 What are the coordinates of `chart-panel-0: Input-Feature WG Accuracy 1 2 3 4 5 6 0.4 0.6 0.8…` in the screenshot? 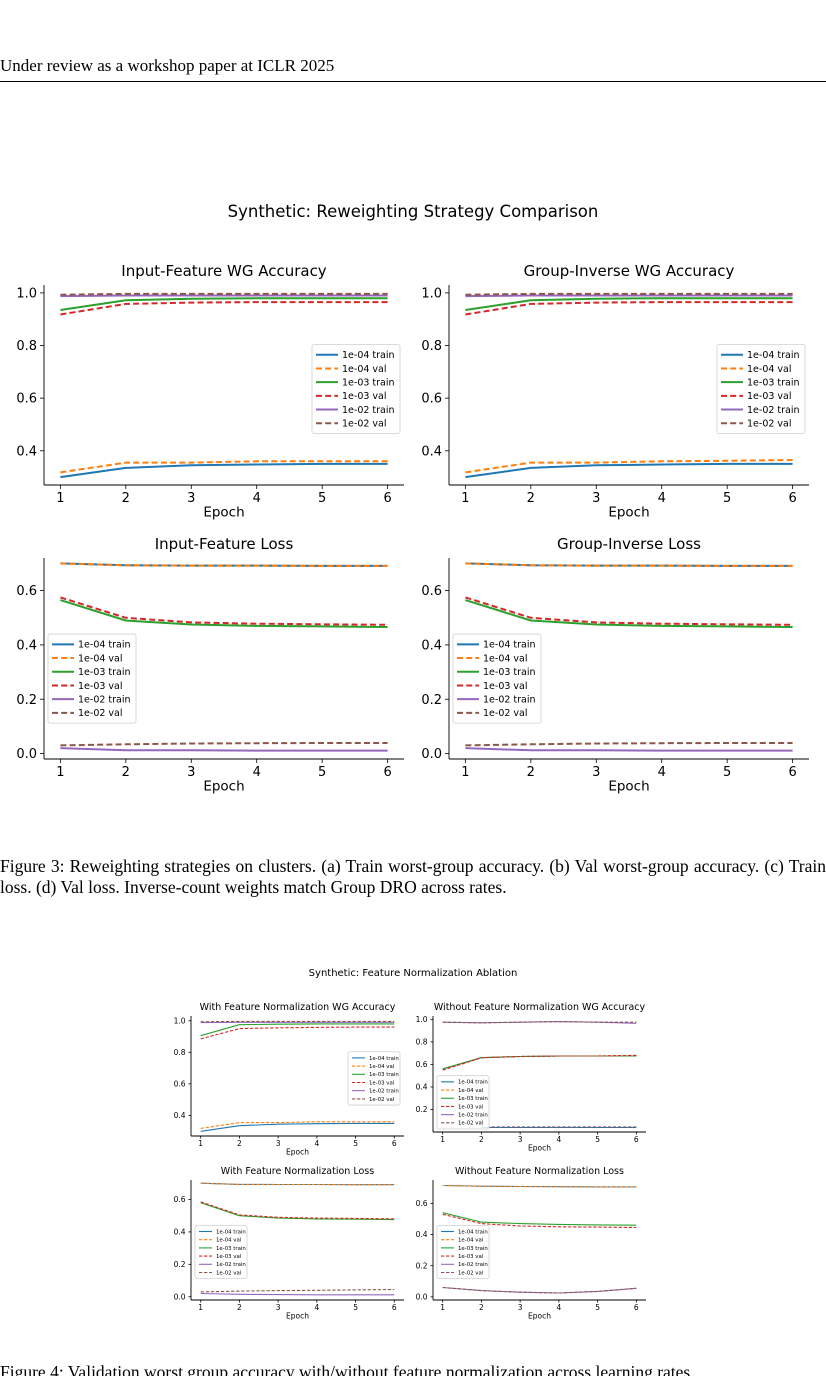 It's located at (210, 391).